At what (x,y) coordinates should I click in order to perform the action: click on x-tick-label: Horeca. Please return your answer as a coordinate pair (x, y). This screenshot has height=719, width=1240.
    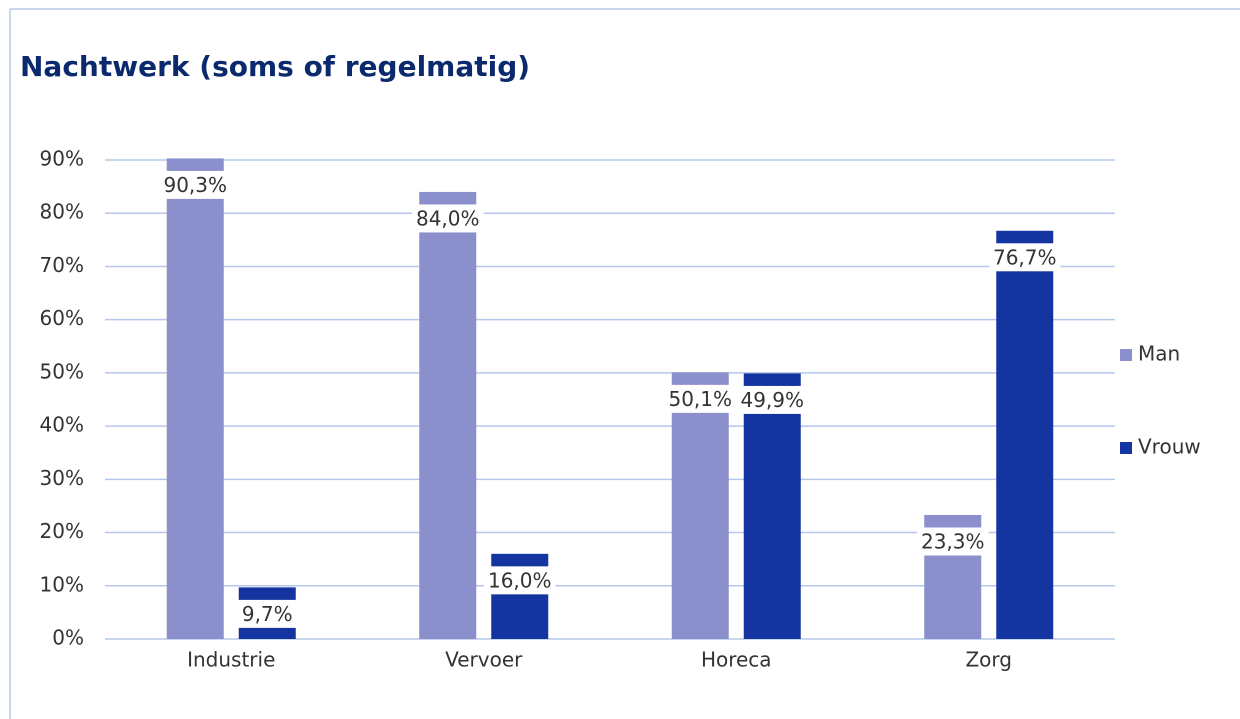
    Looking at the image, I should click on (736, 660).